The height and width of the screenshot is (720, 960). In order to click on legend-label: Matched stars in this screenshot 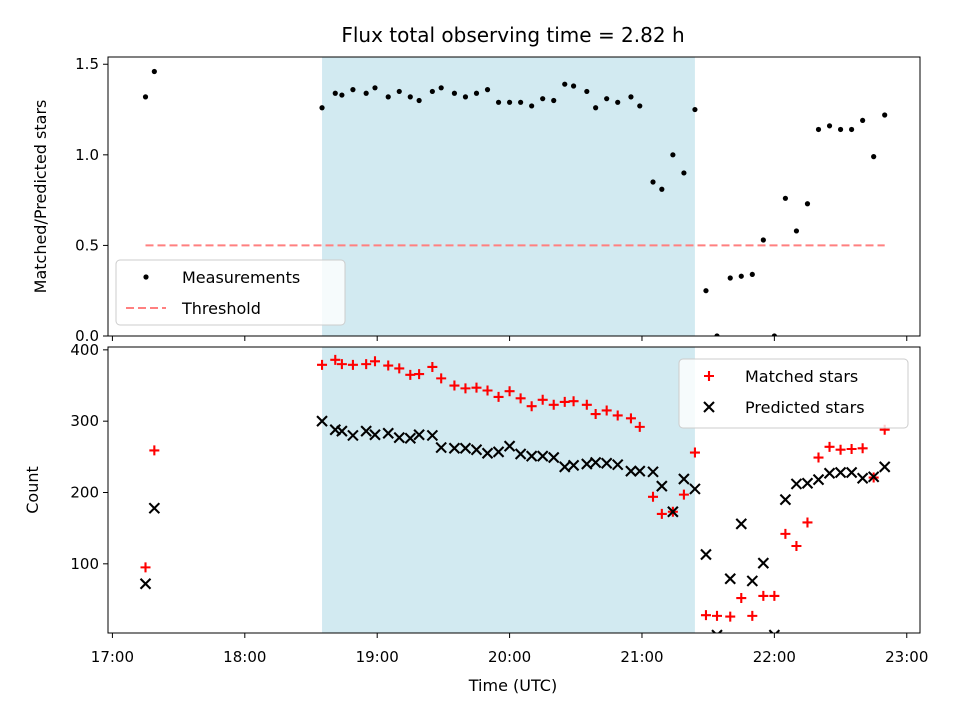, I will do `click(801, 376)`.